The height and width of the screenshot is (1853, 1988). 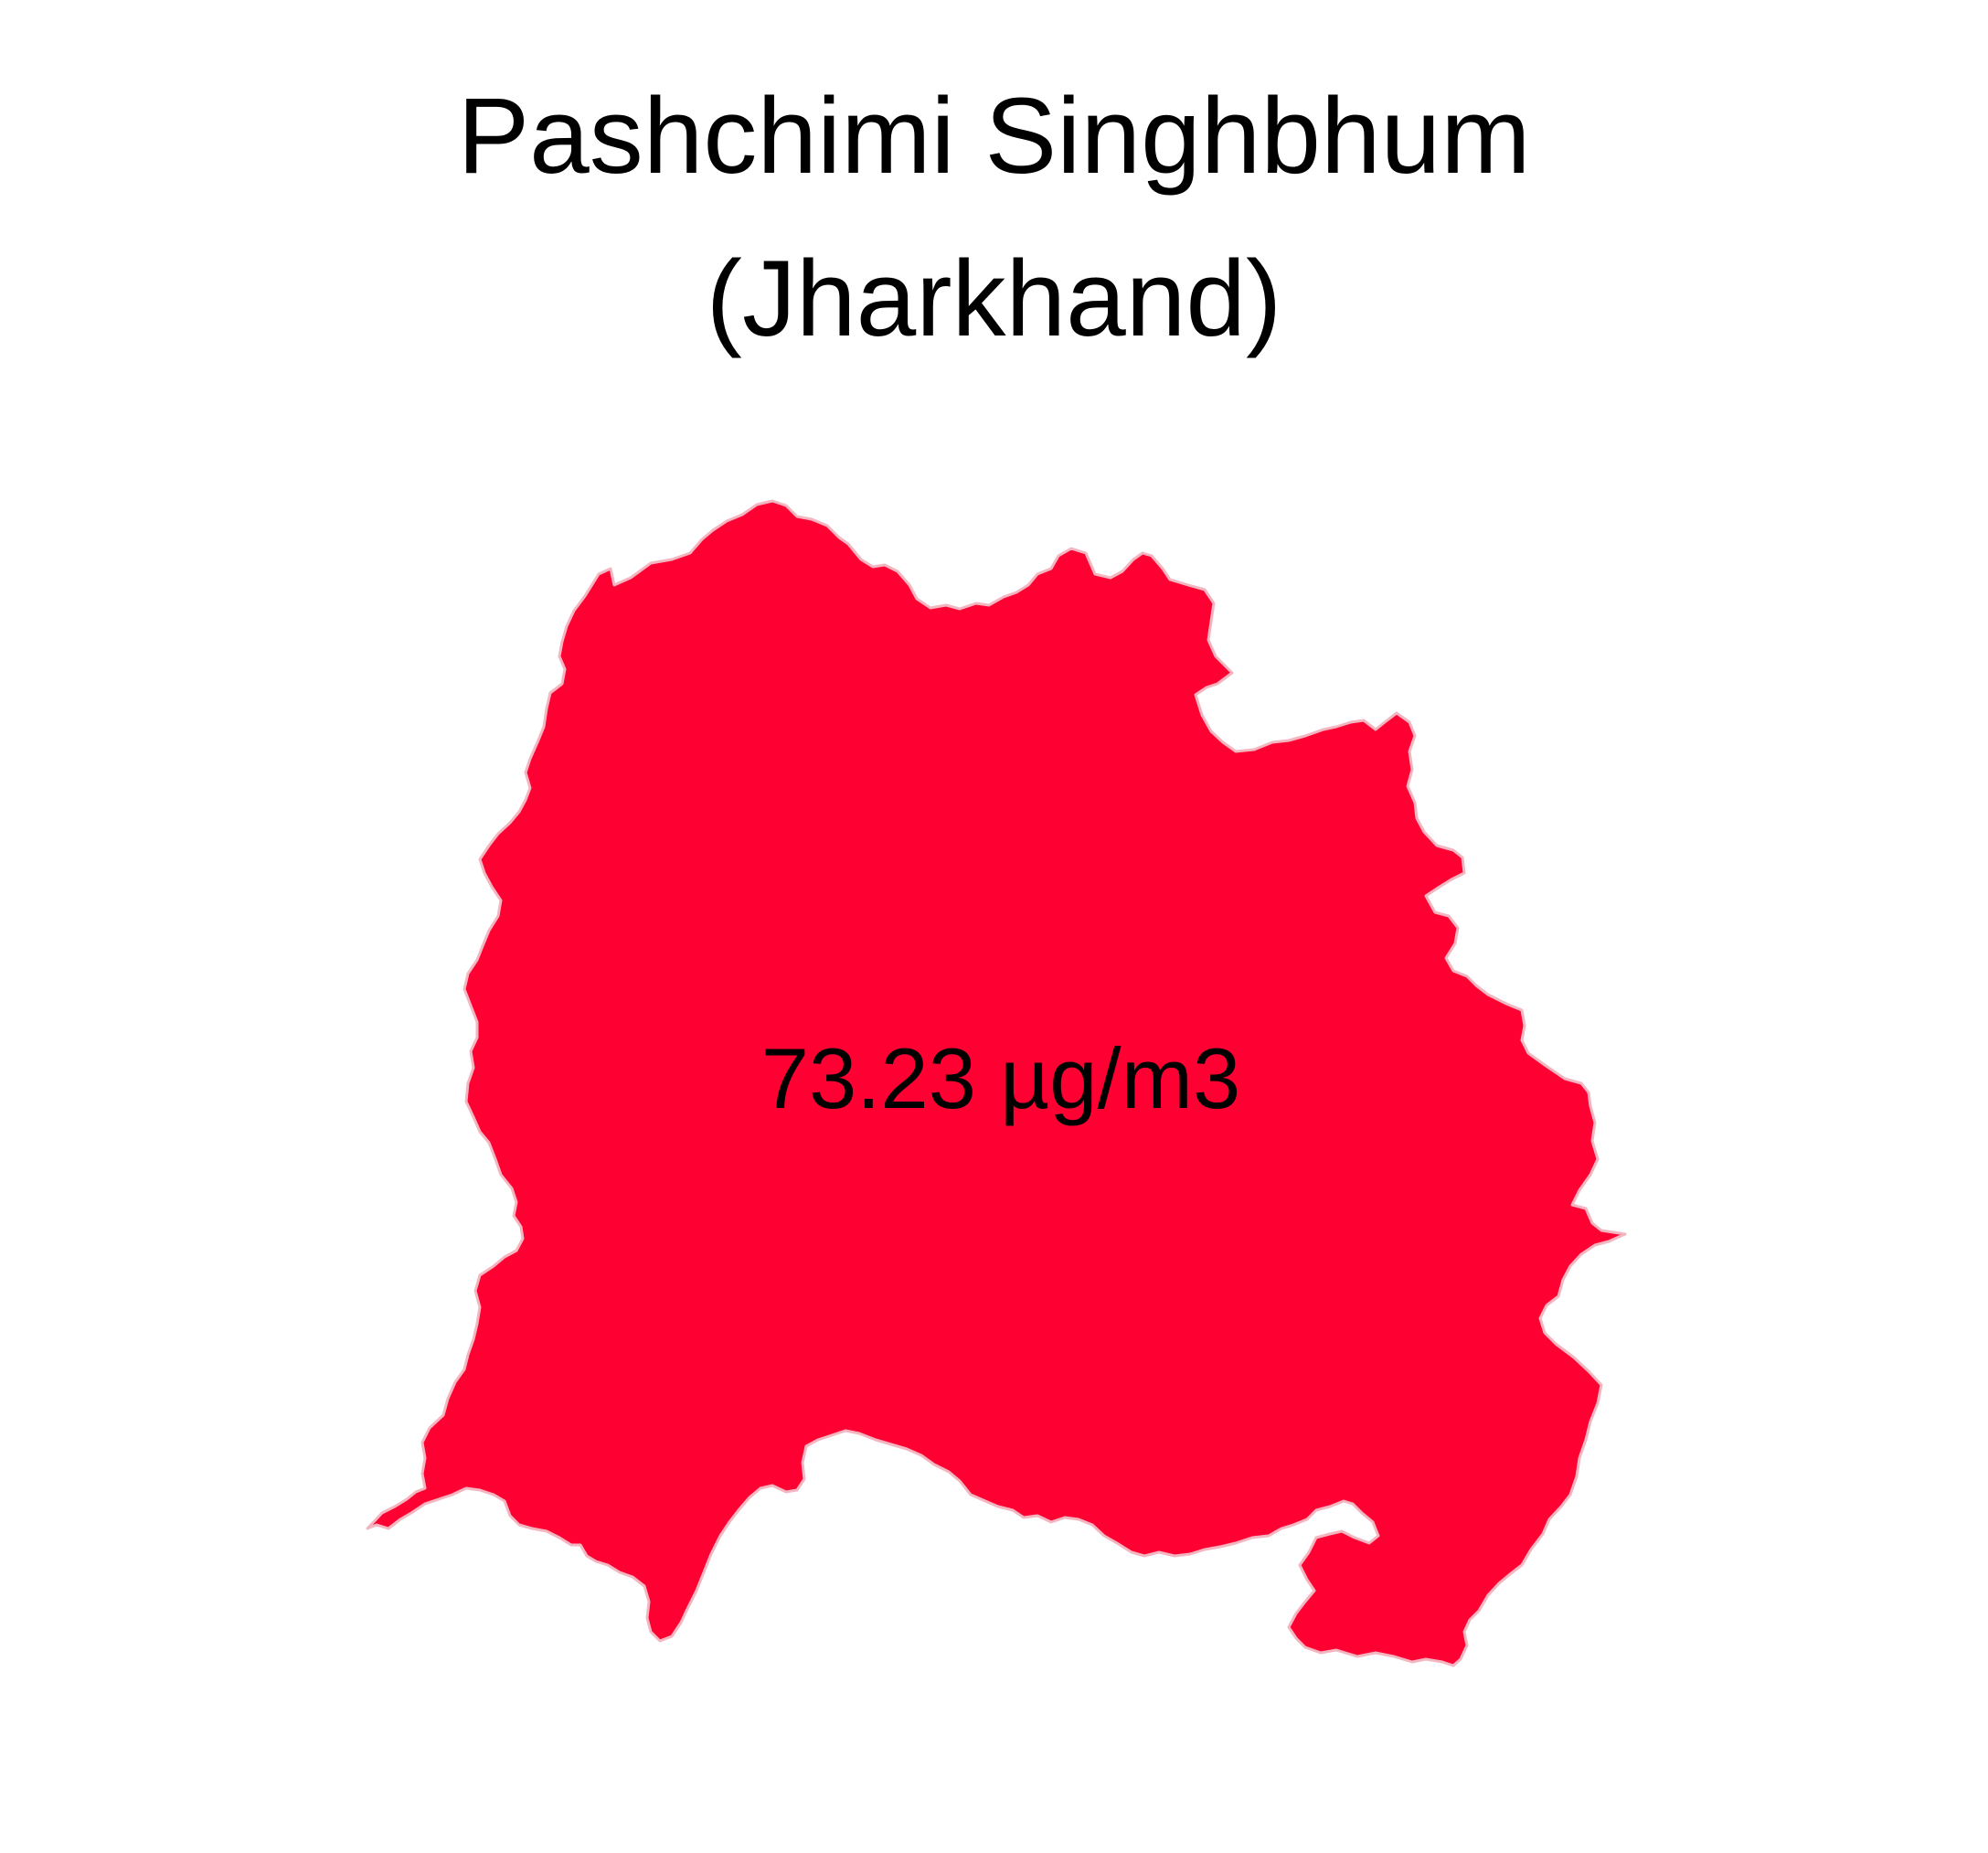 I want to click on region-value-label: 73.23 µg/m3, so click(x=1000, y=1078).